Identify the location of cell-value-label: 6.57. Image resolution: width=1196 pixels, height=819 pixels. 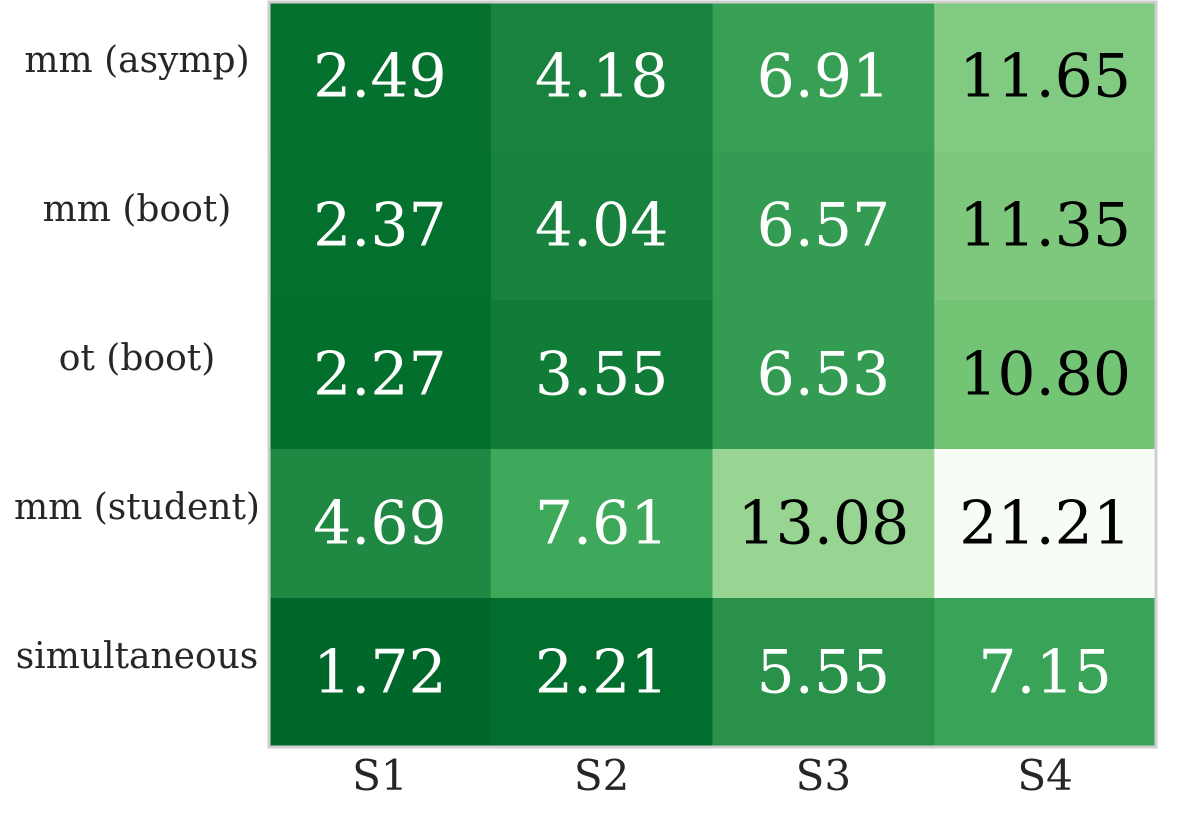
(824, 226).